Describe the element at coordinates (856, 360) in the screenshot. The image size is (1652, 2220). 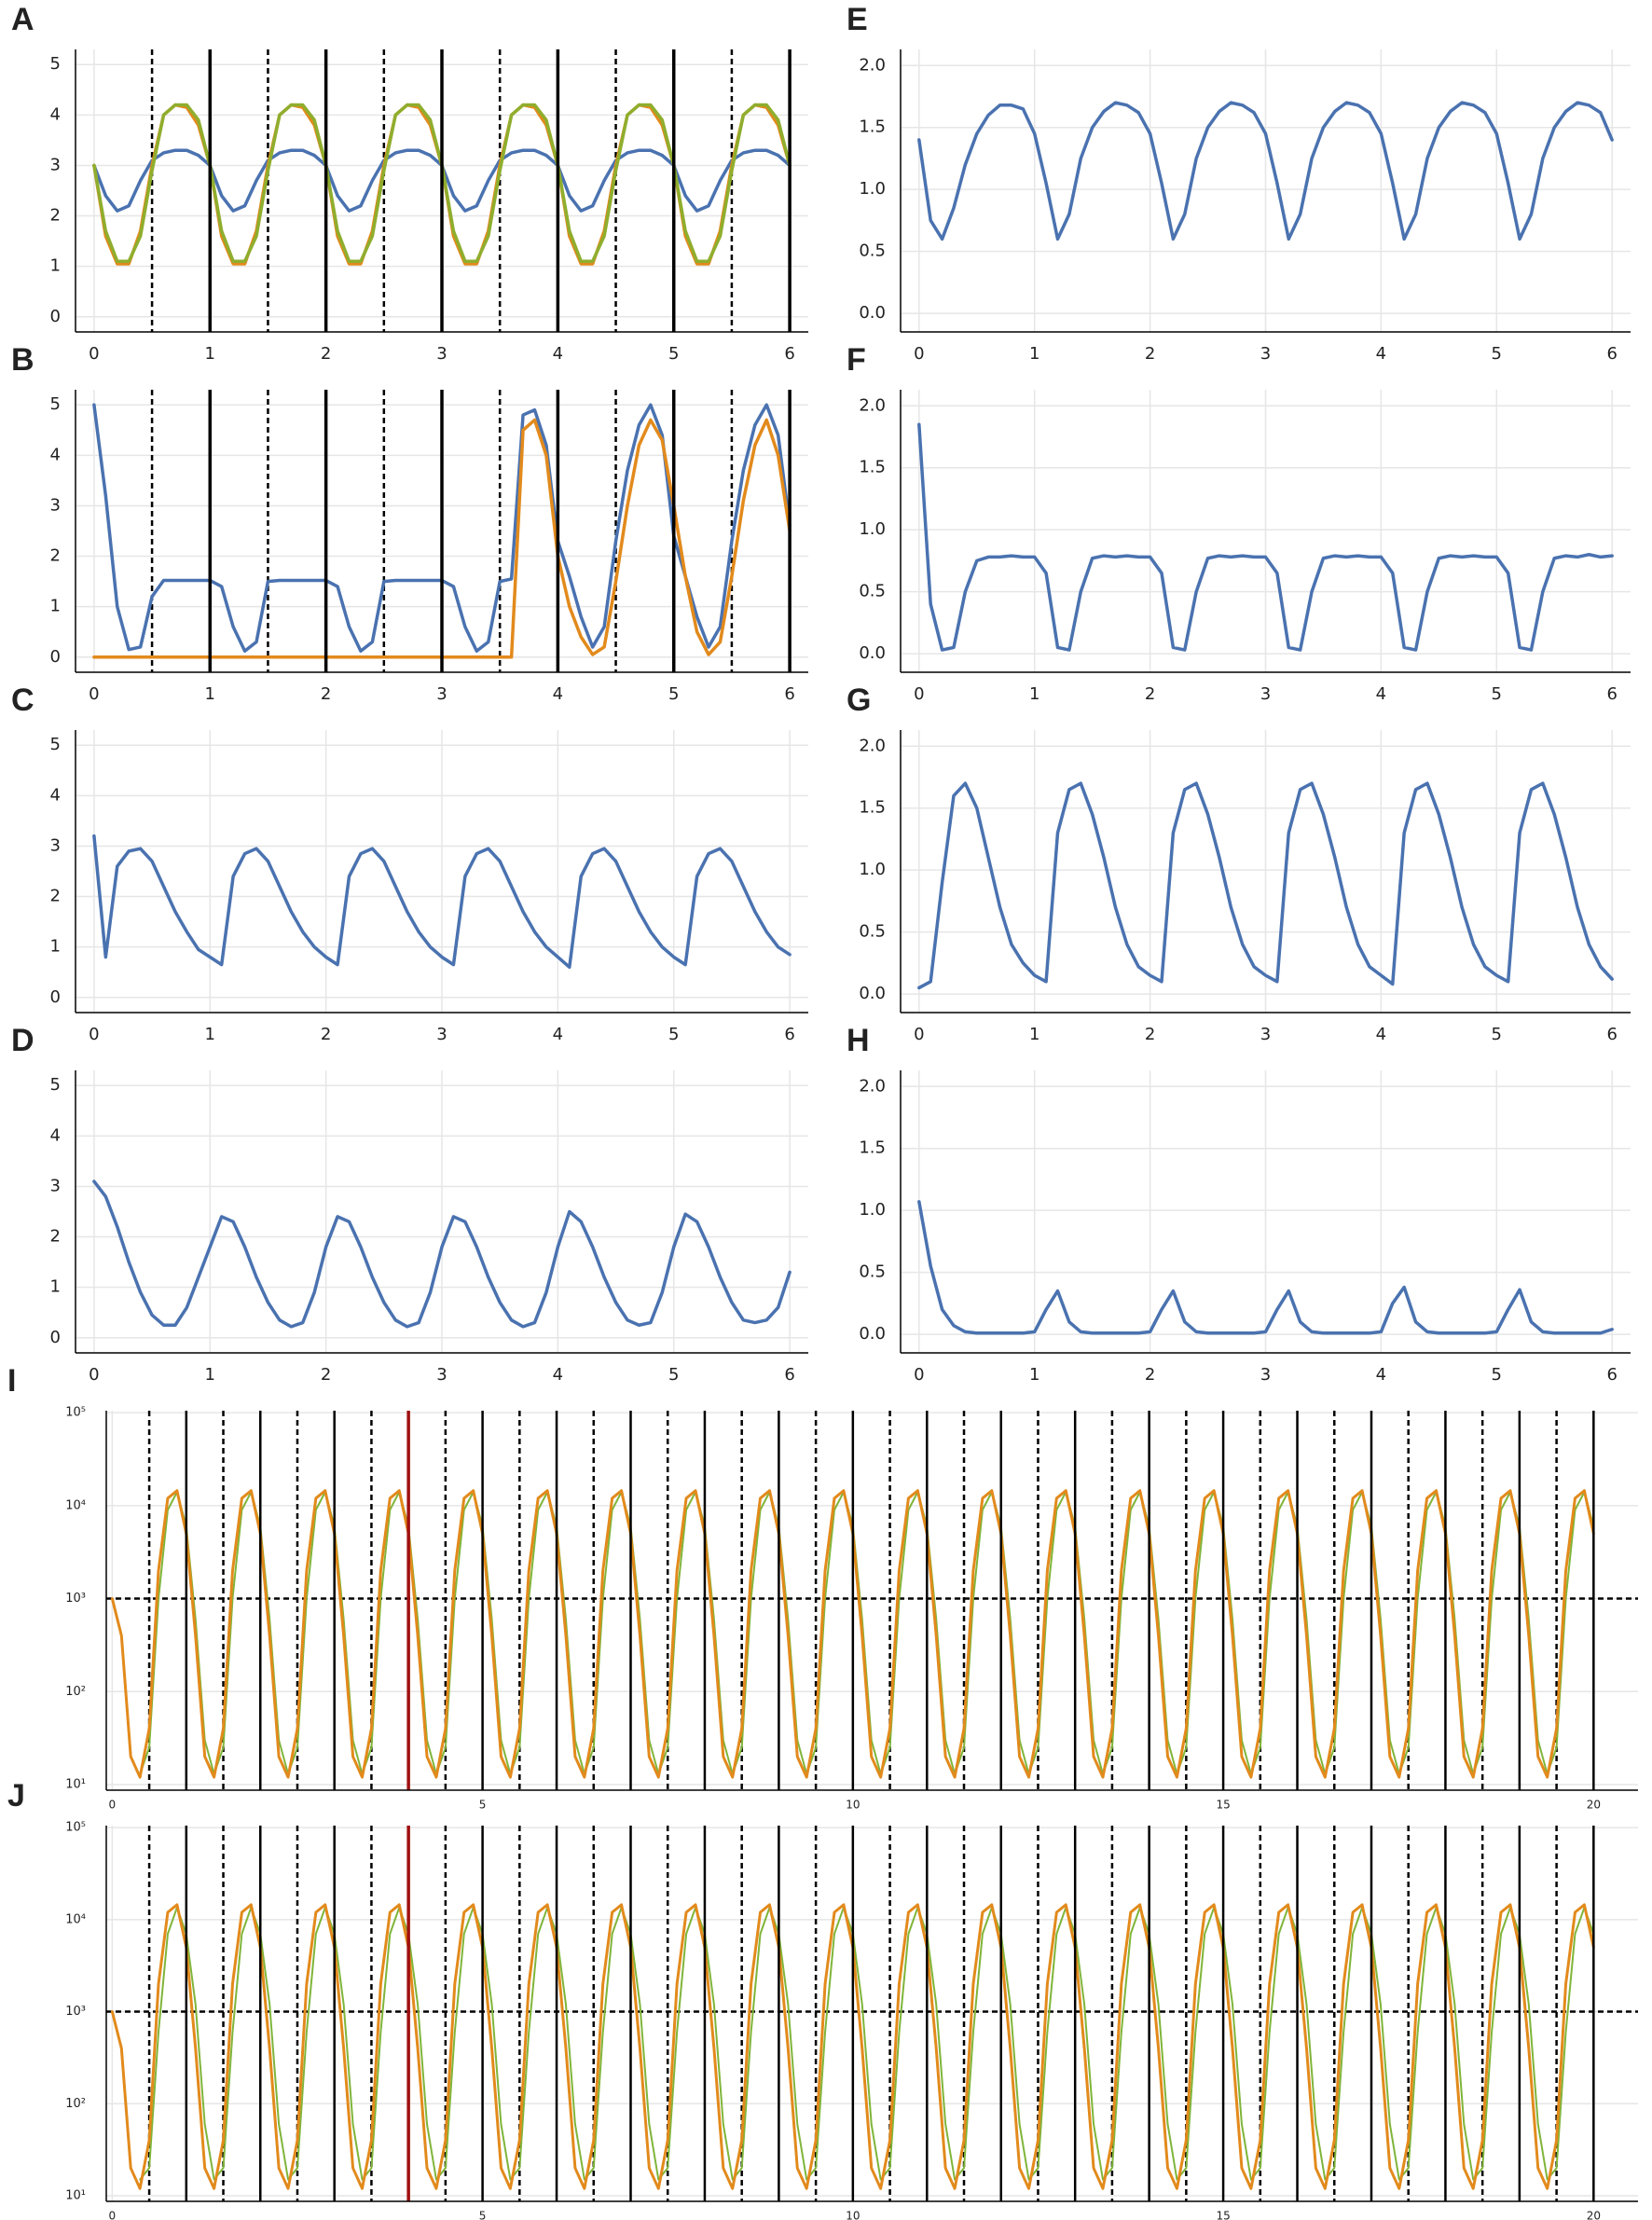
I see `panel-label: F` at that location.